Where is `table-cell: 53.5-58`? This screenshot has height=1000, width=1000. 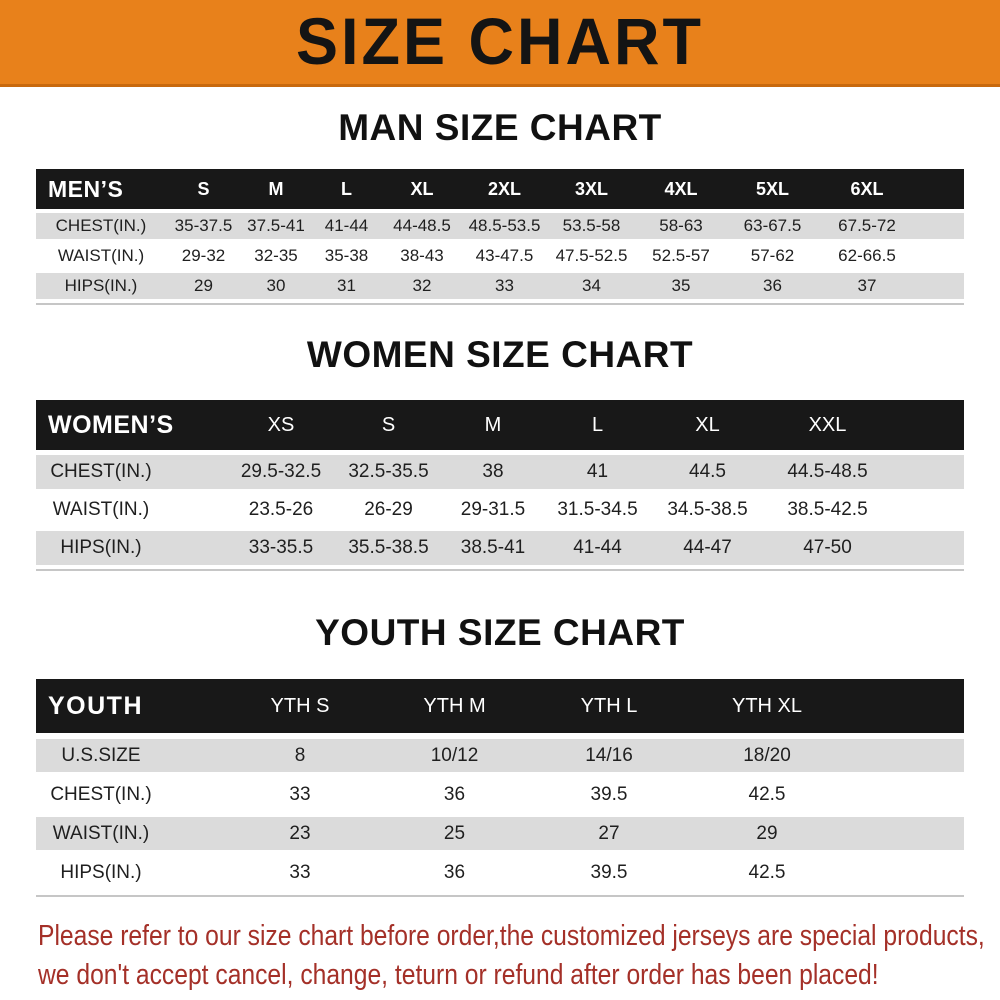 table-cell: 53.5-58 is located at coordinates (591, 225).